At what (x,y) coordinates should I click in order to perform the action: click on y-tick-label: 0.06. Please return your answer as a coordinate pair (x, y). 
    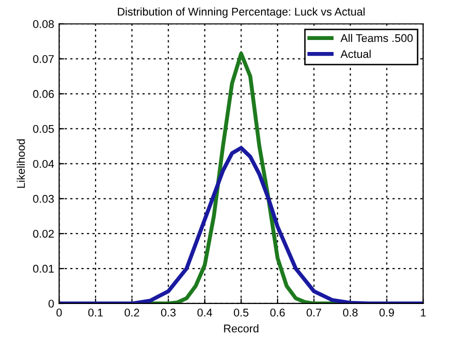
    Looking at the image, I should click on (43, 94).